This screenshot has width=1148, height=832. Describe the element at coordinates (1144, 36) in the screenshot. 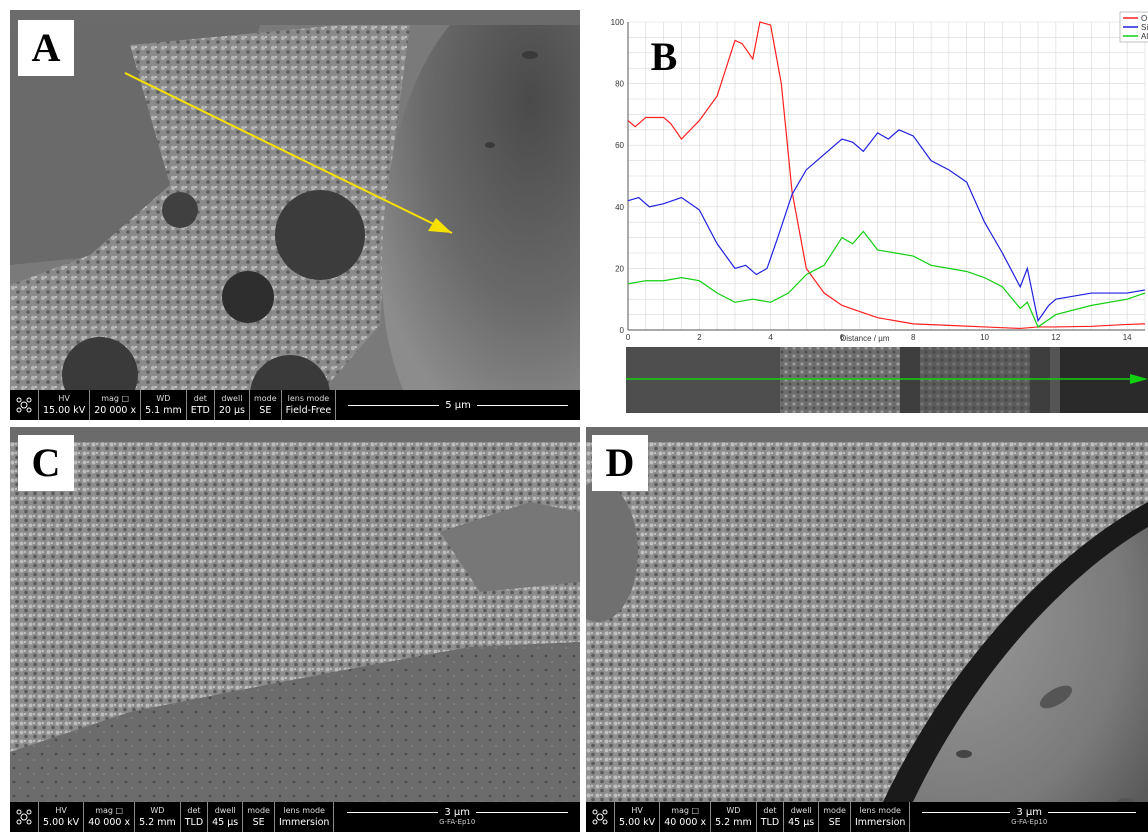

I see `legend-label: Al` at that location.